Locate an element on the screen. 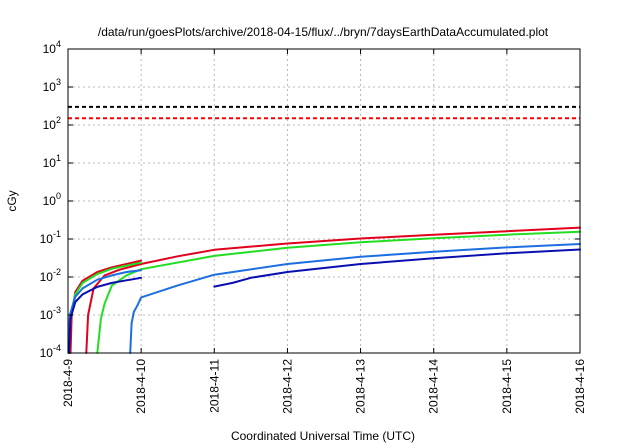  y-tick-label: 10⁻³ is located at coordinates (50, 313).